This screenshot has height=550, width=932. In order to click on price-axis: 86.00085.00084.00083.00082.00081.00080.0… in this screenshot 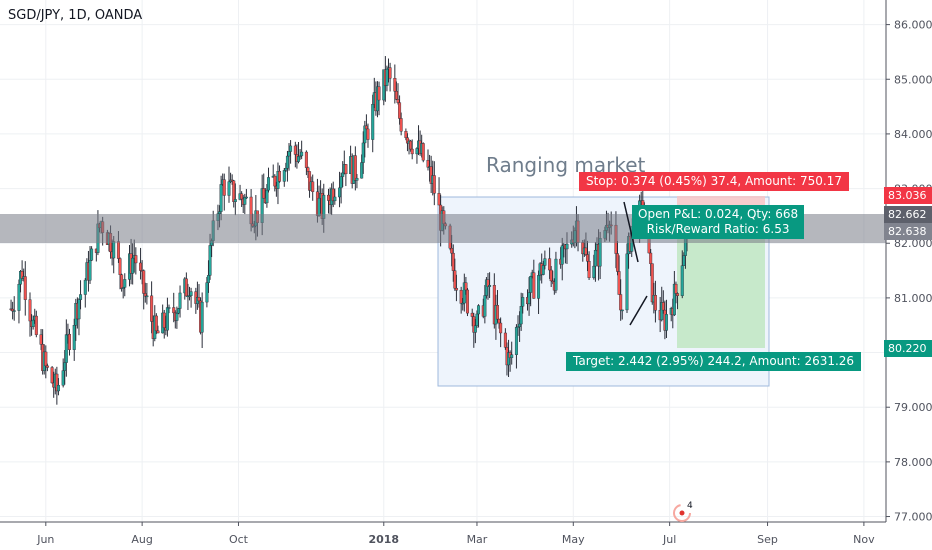, I will do `click(909, 271)`.